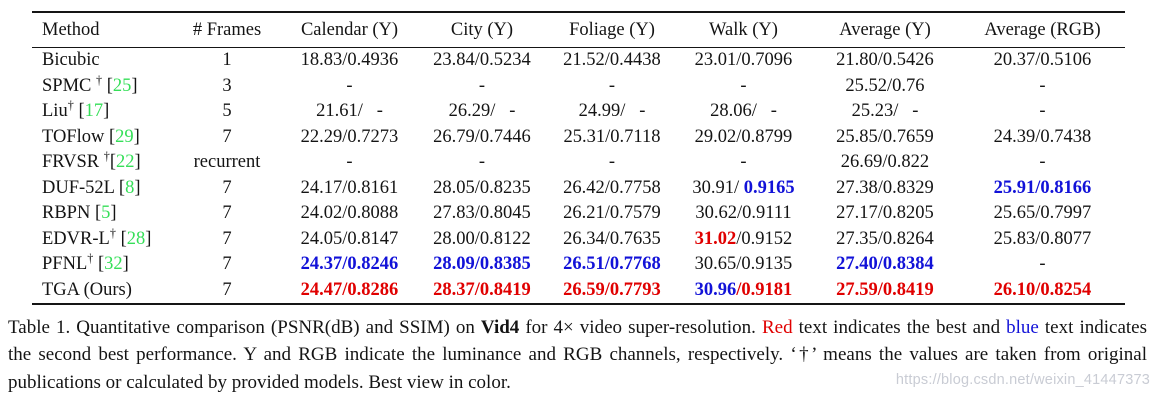  Describe the element at coordinates (482, 213) in the screenshot. I see `text-segment: 27.83/0.8045` at that location.